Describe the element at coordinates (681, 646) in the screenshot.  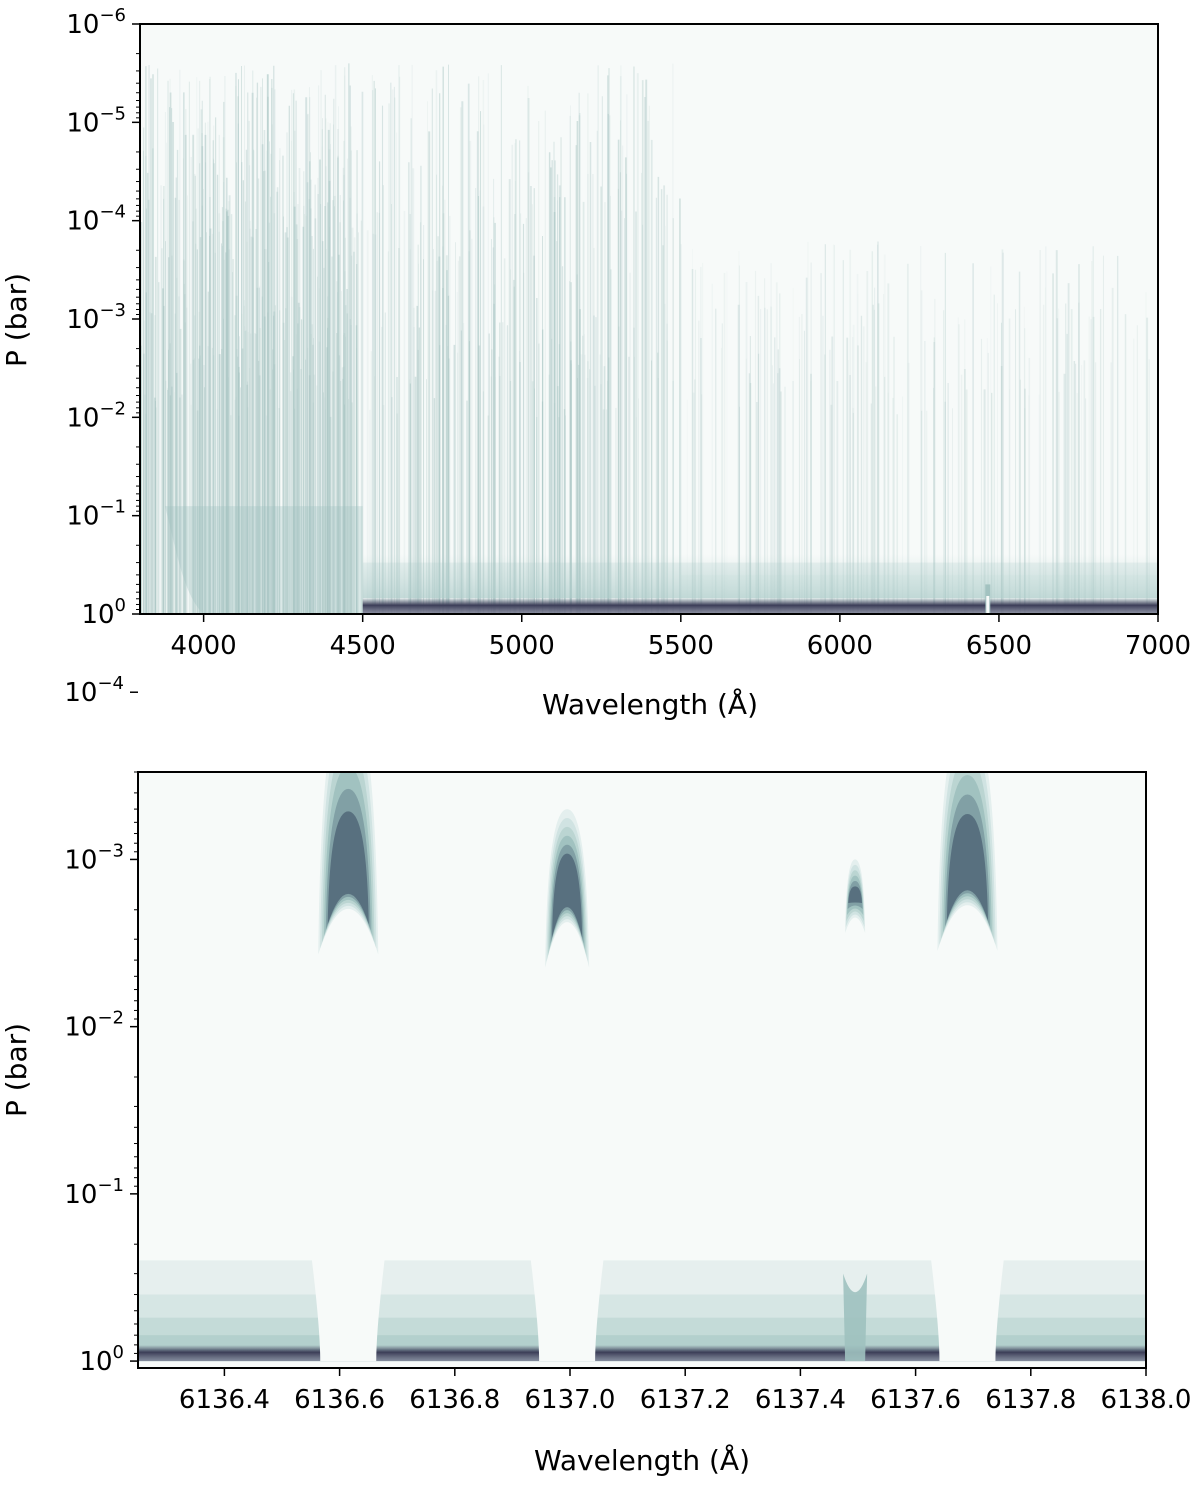
I see `x-tick-label: 5500` at that location.